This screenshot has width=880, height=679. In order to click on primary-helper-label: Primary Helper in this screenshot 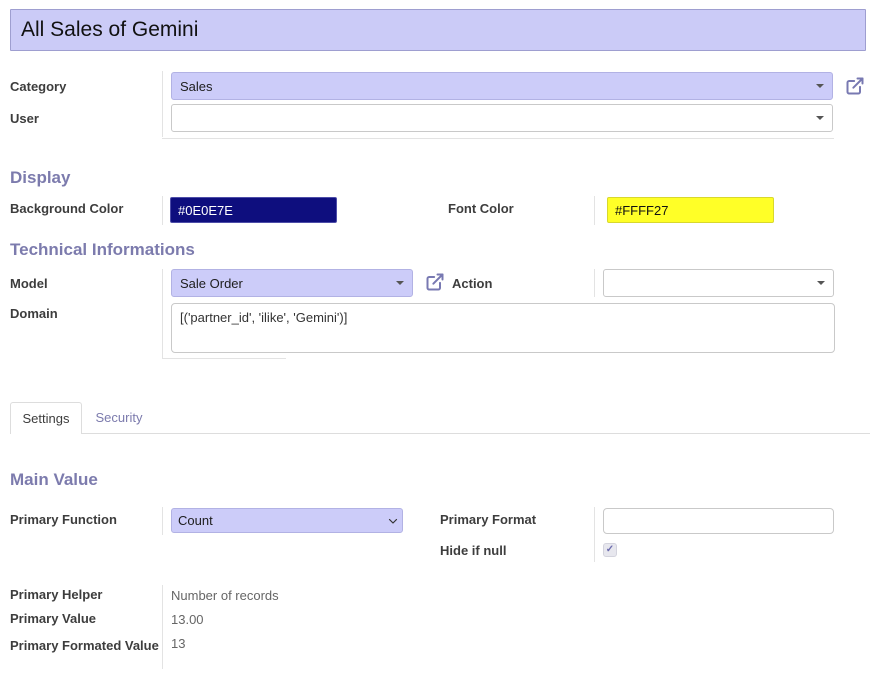, I will do `click(56, 594)`.